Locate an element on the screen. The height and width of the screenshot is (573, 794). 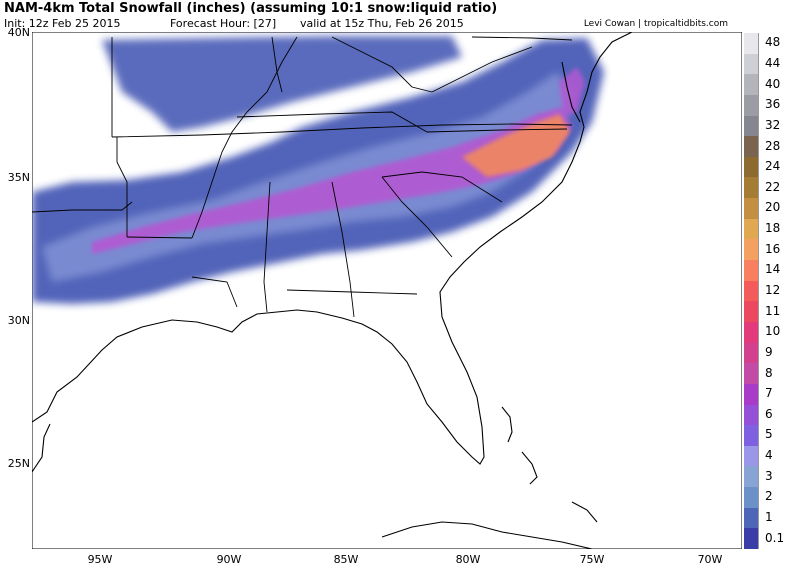
legend-label: 14 is located at coordinates (773, 269).